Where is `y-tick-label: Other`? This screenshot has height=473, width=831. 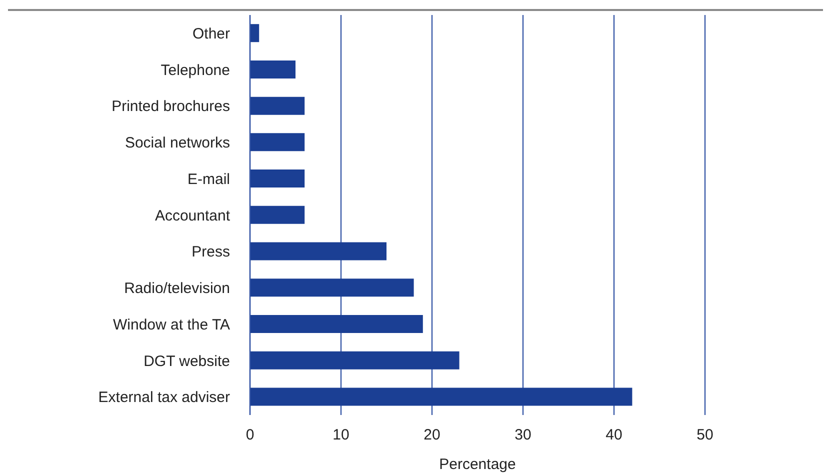
y-tick-label: Other is located at coordinates (211, 34).